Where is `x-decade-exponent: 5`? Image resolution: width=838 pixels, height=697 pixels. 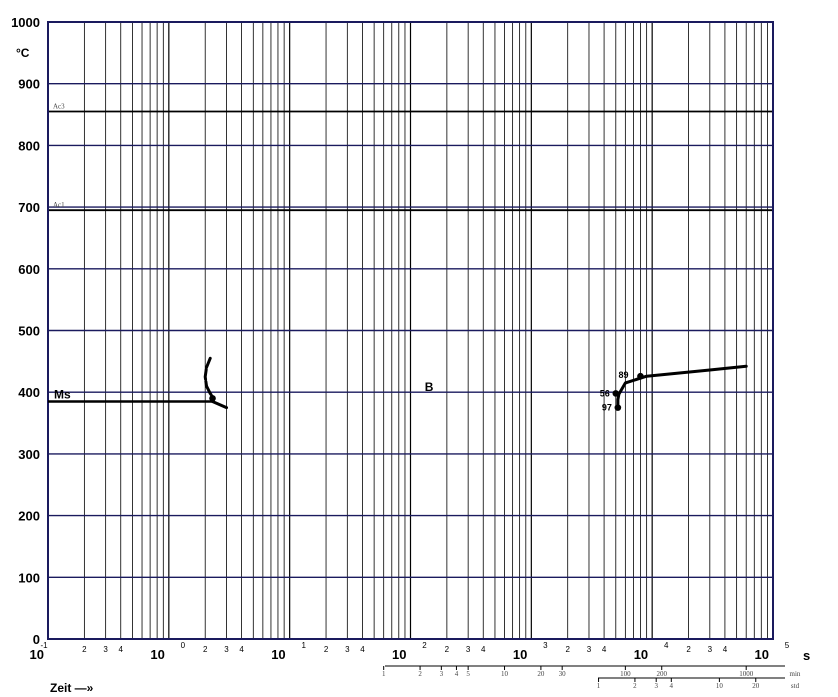
x-decade-exponent: 5 is located at coordinates (787, 645).